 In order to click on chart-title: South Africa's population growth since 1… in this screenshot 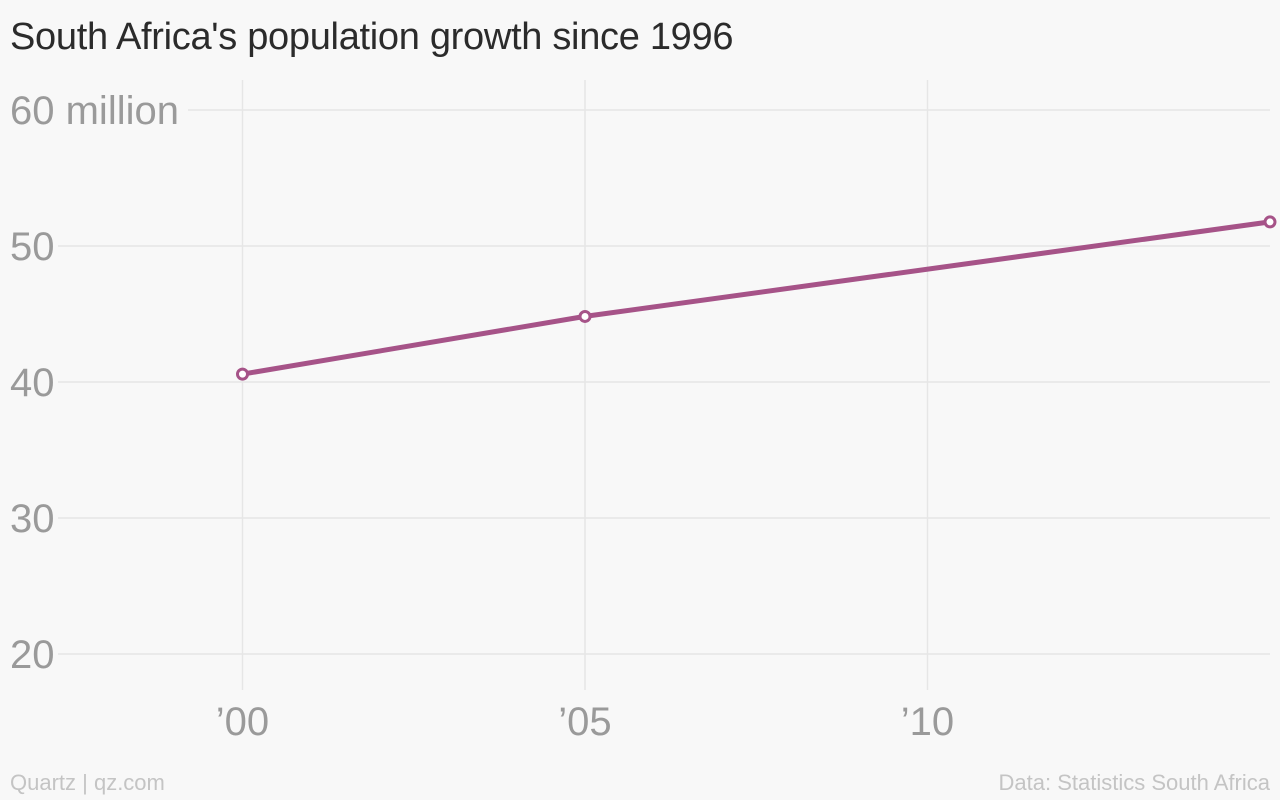, I will do `click(372, 37)`.